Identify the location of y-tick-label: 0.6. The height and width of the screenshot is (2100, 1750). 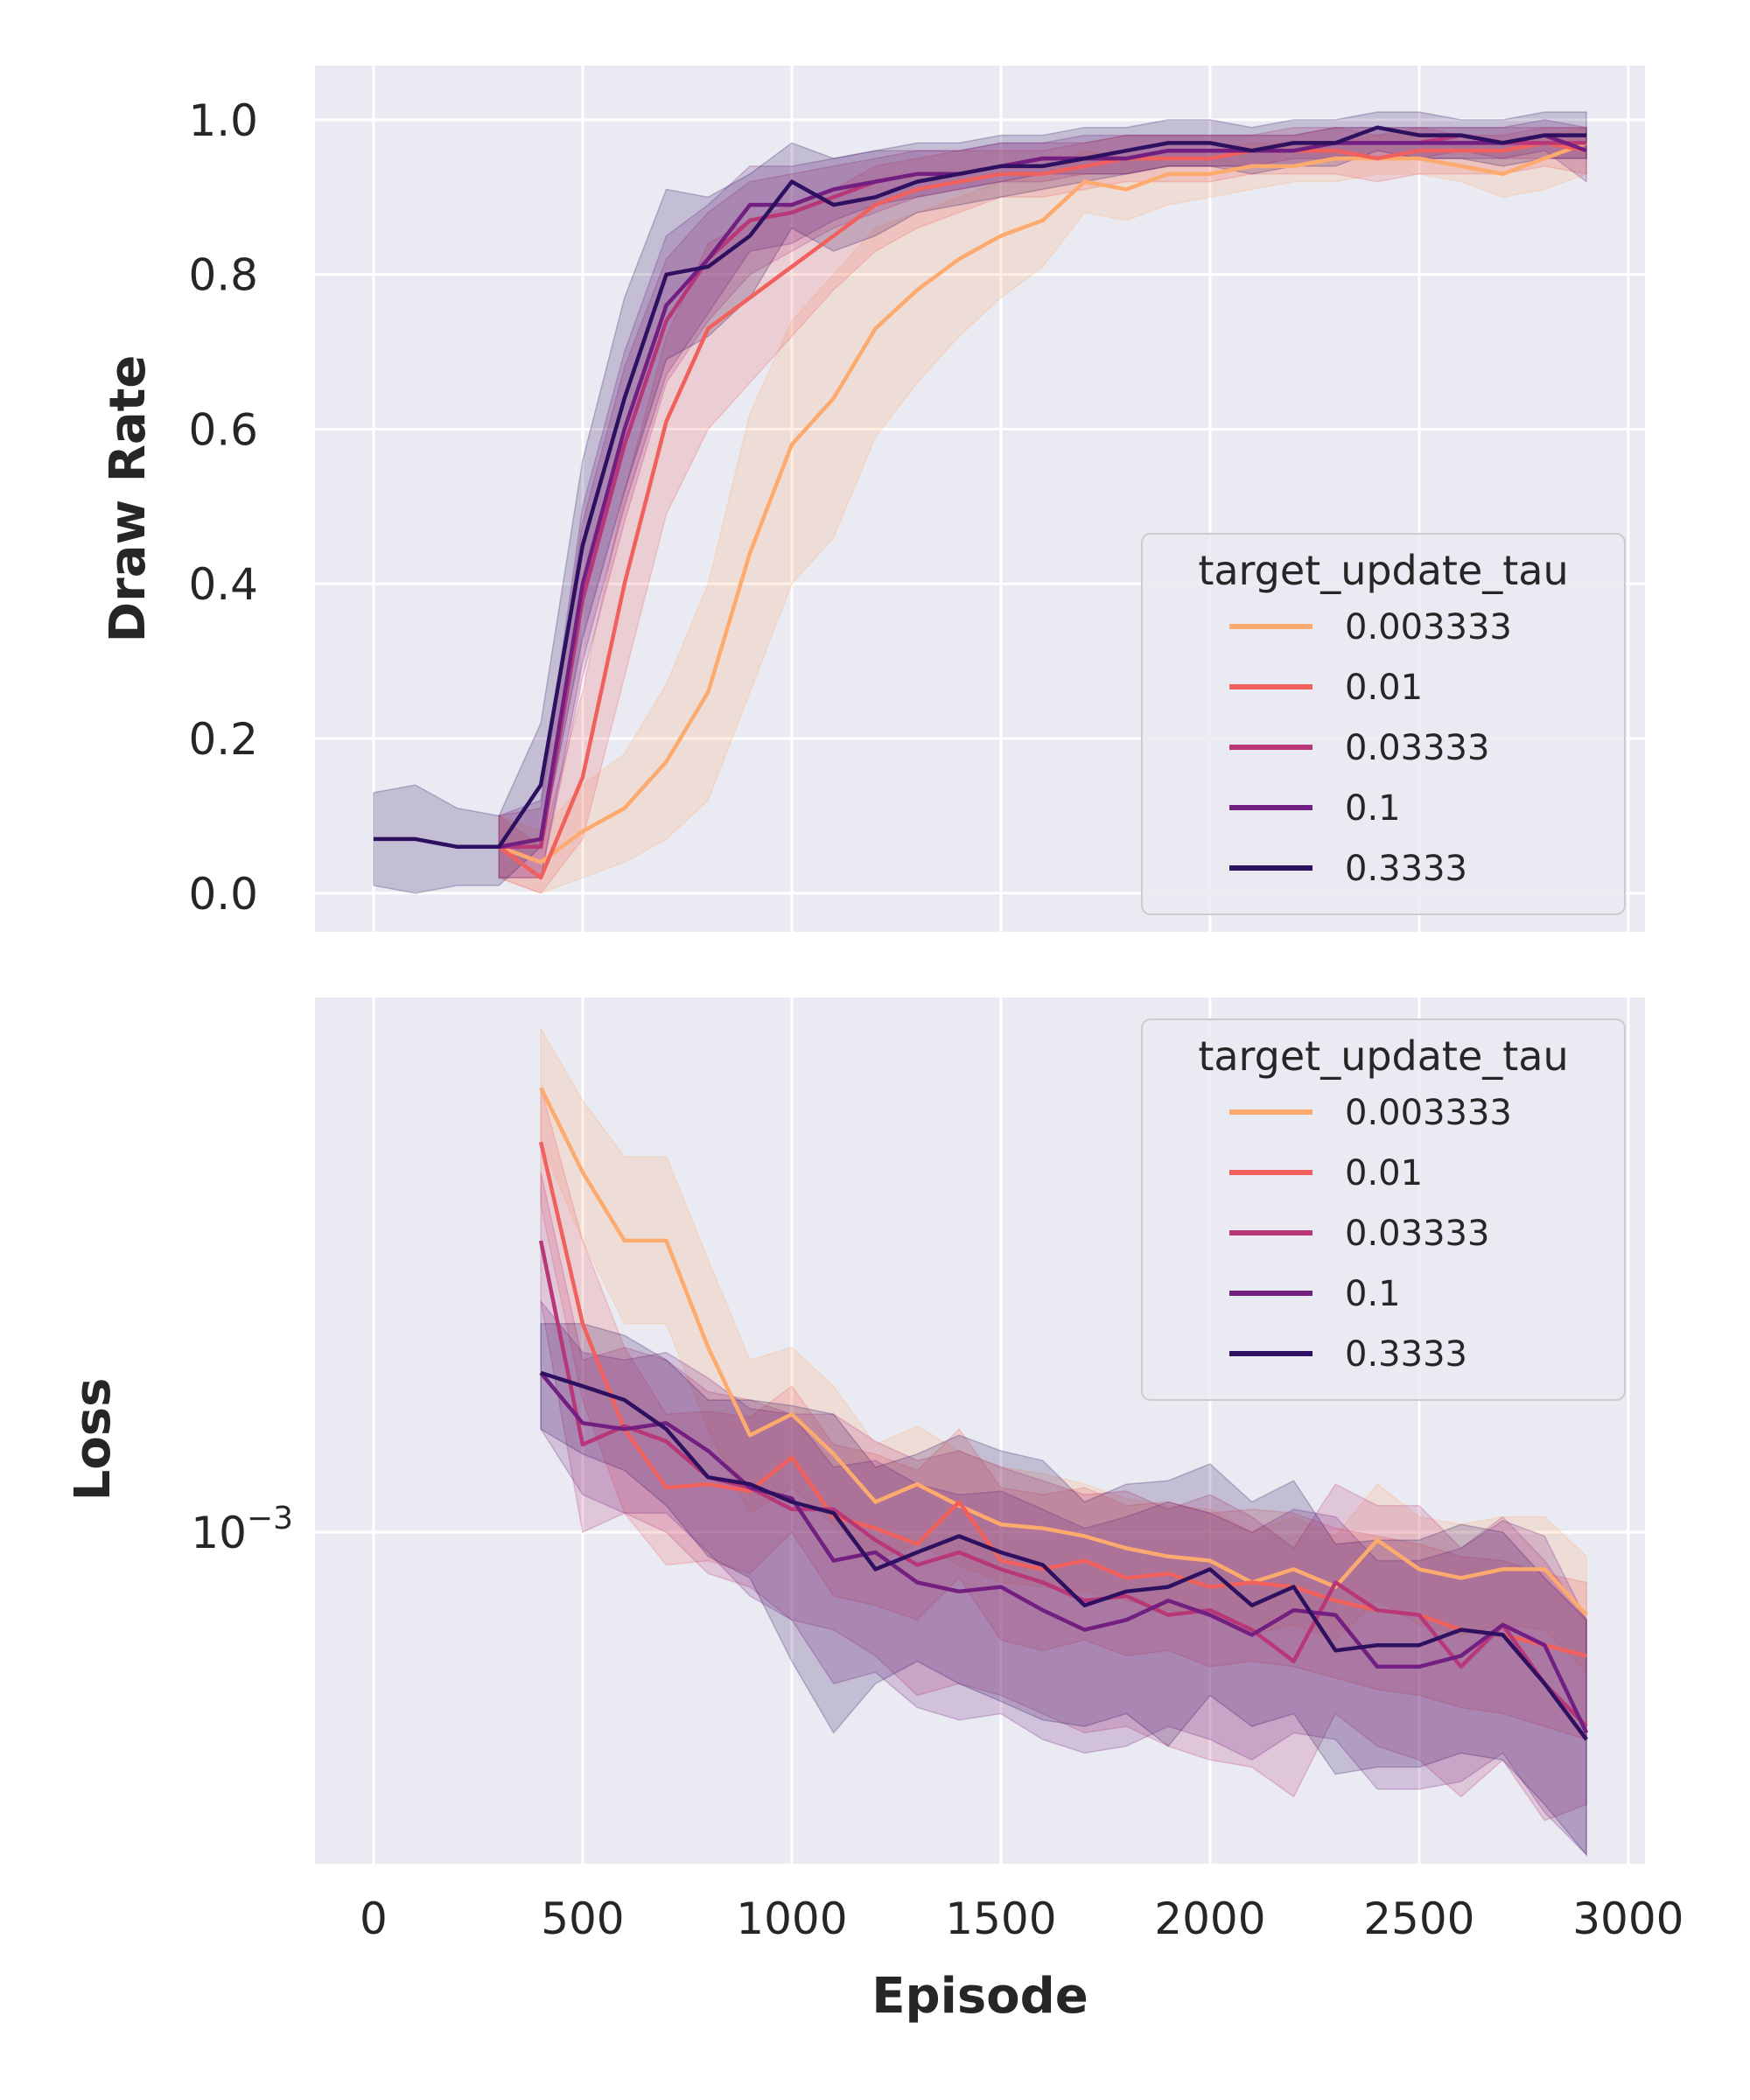
(223, 429).